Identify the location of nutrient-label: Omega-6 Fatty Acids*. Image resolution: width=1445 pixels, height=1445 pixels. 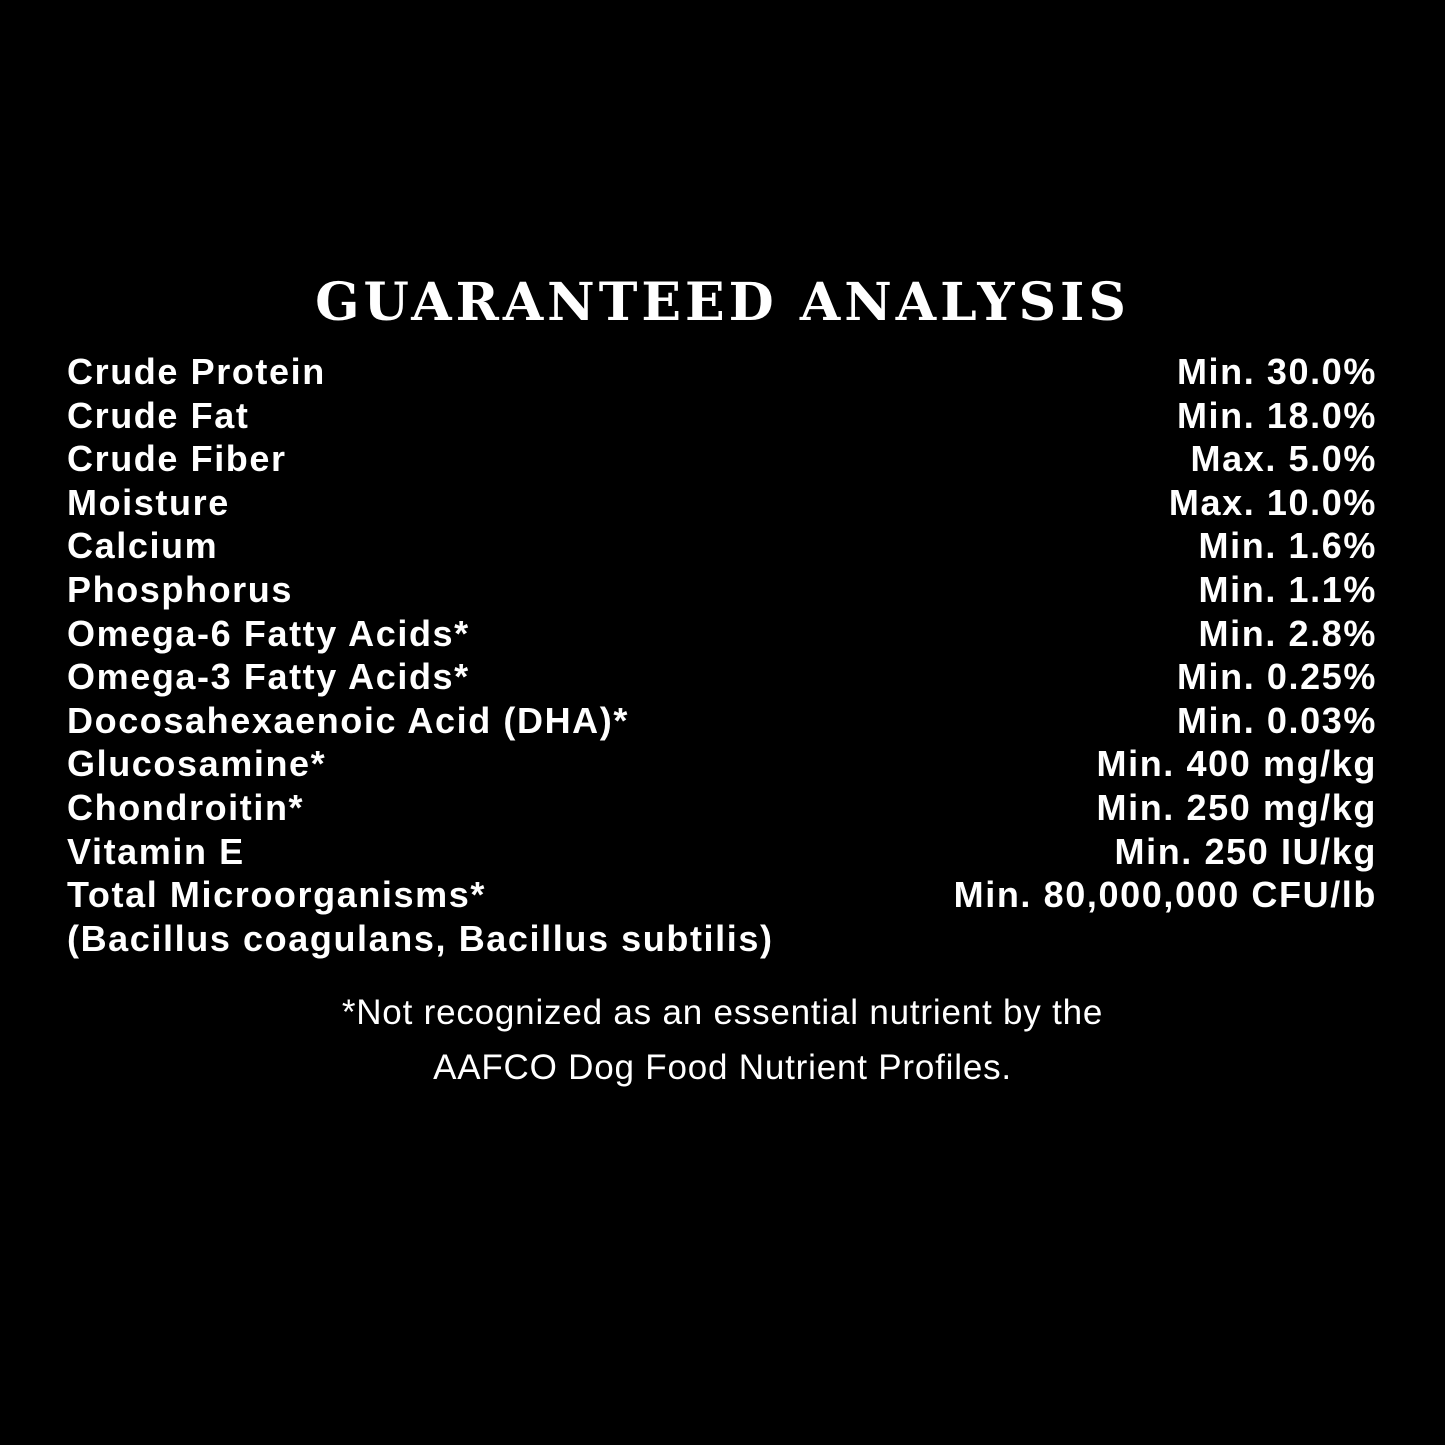
(268, 633).